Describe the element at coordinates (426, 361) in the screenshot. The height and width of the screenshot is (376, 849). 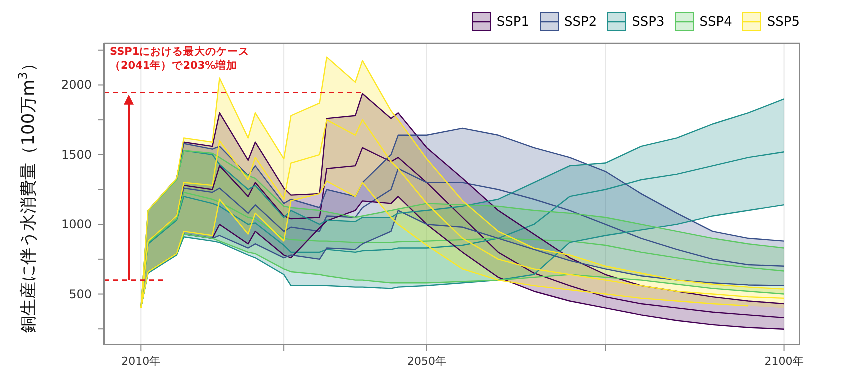
I see `x-tick-label: 2050年` at that location.